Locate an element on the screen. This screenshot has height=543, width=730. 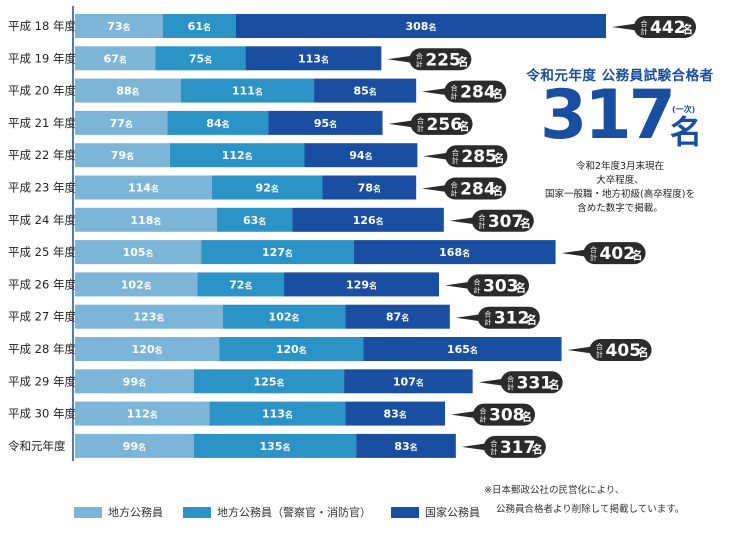
bar-segment-label: 83名 is located at coordinates (395, 414).